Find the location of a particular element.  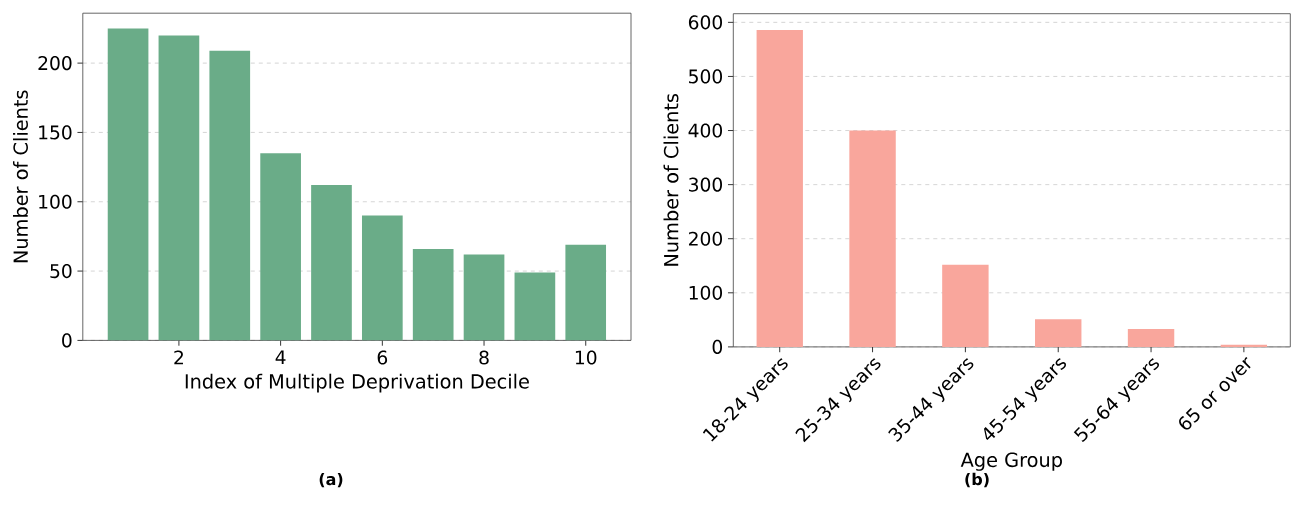

x-tick-label: 2 is located at coordinates (178, 357).